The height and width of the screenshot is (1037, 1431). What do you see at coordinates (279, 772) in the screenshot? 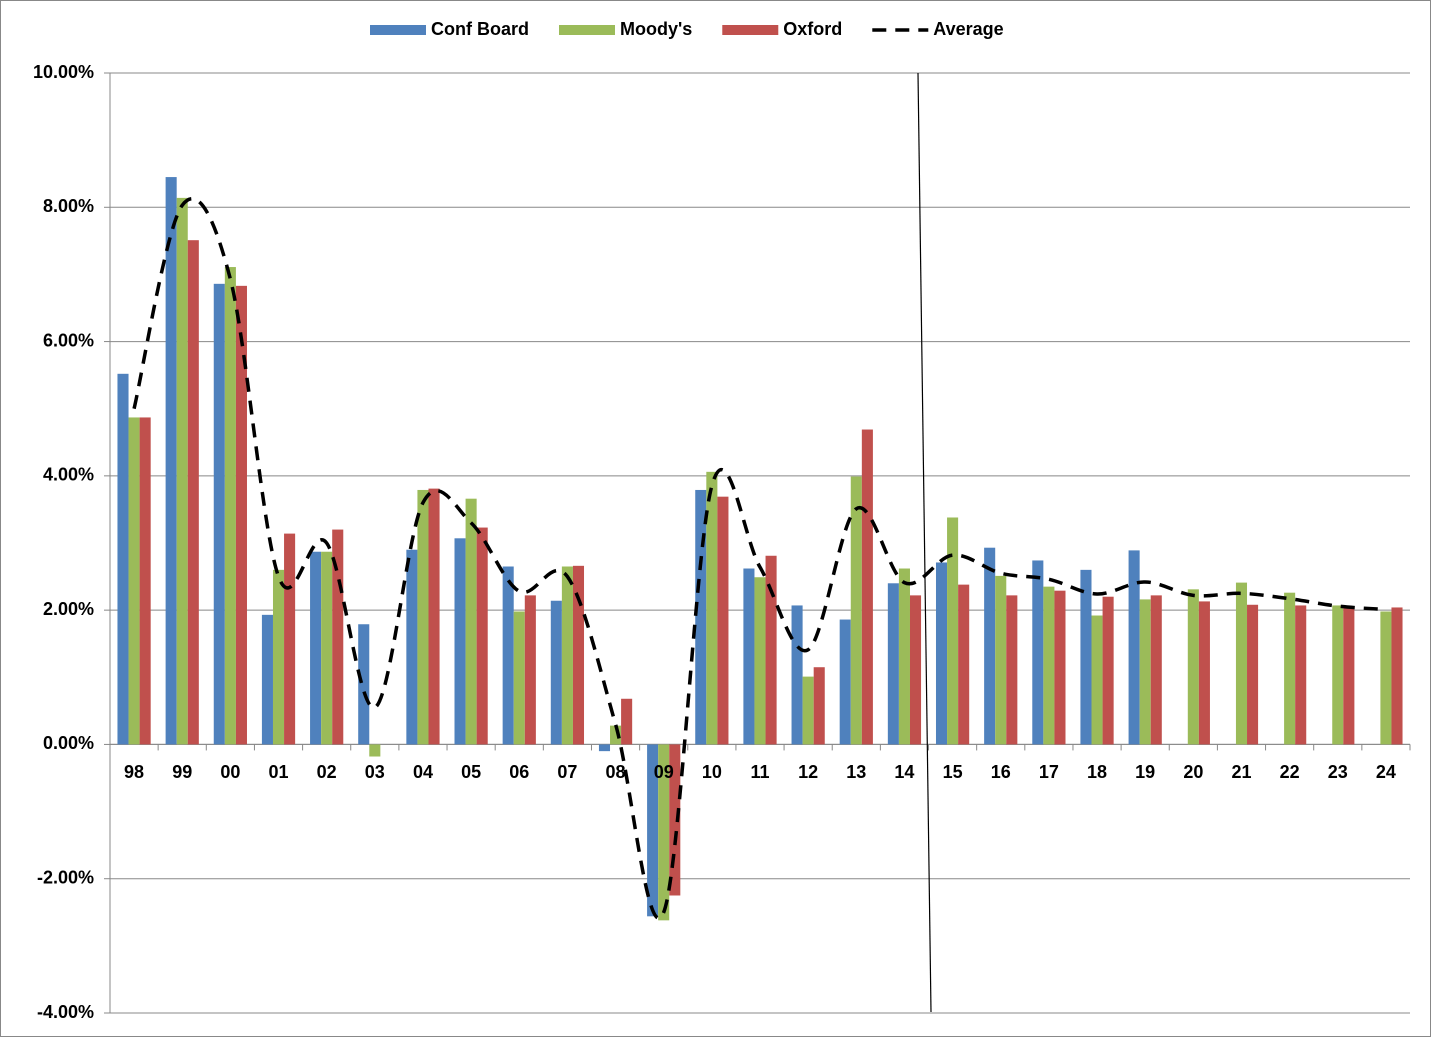
I see `x-tick-label: 01` at bounding box center [279, 772].